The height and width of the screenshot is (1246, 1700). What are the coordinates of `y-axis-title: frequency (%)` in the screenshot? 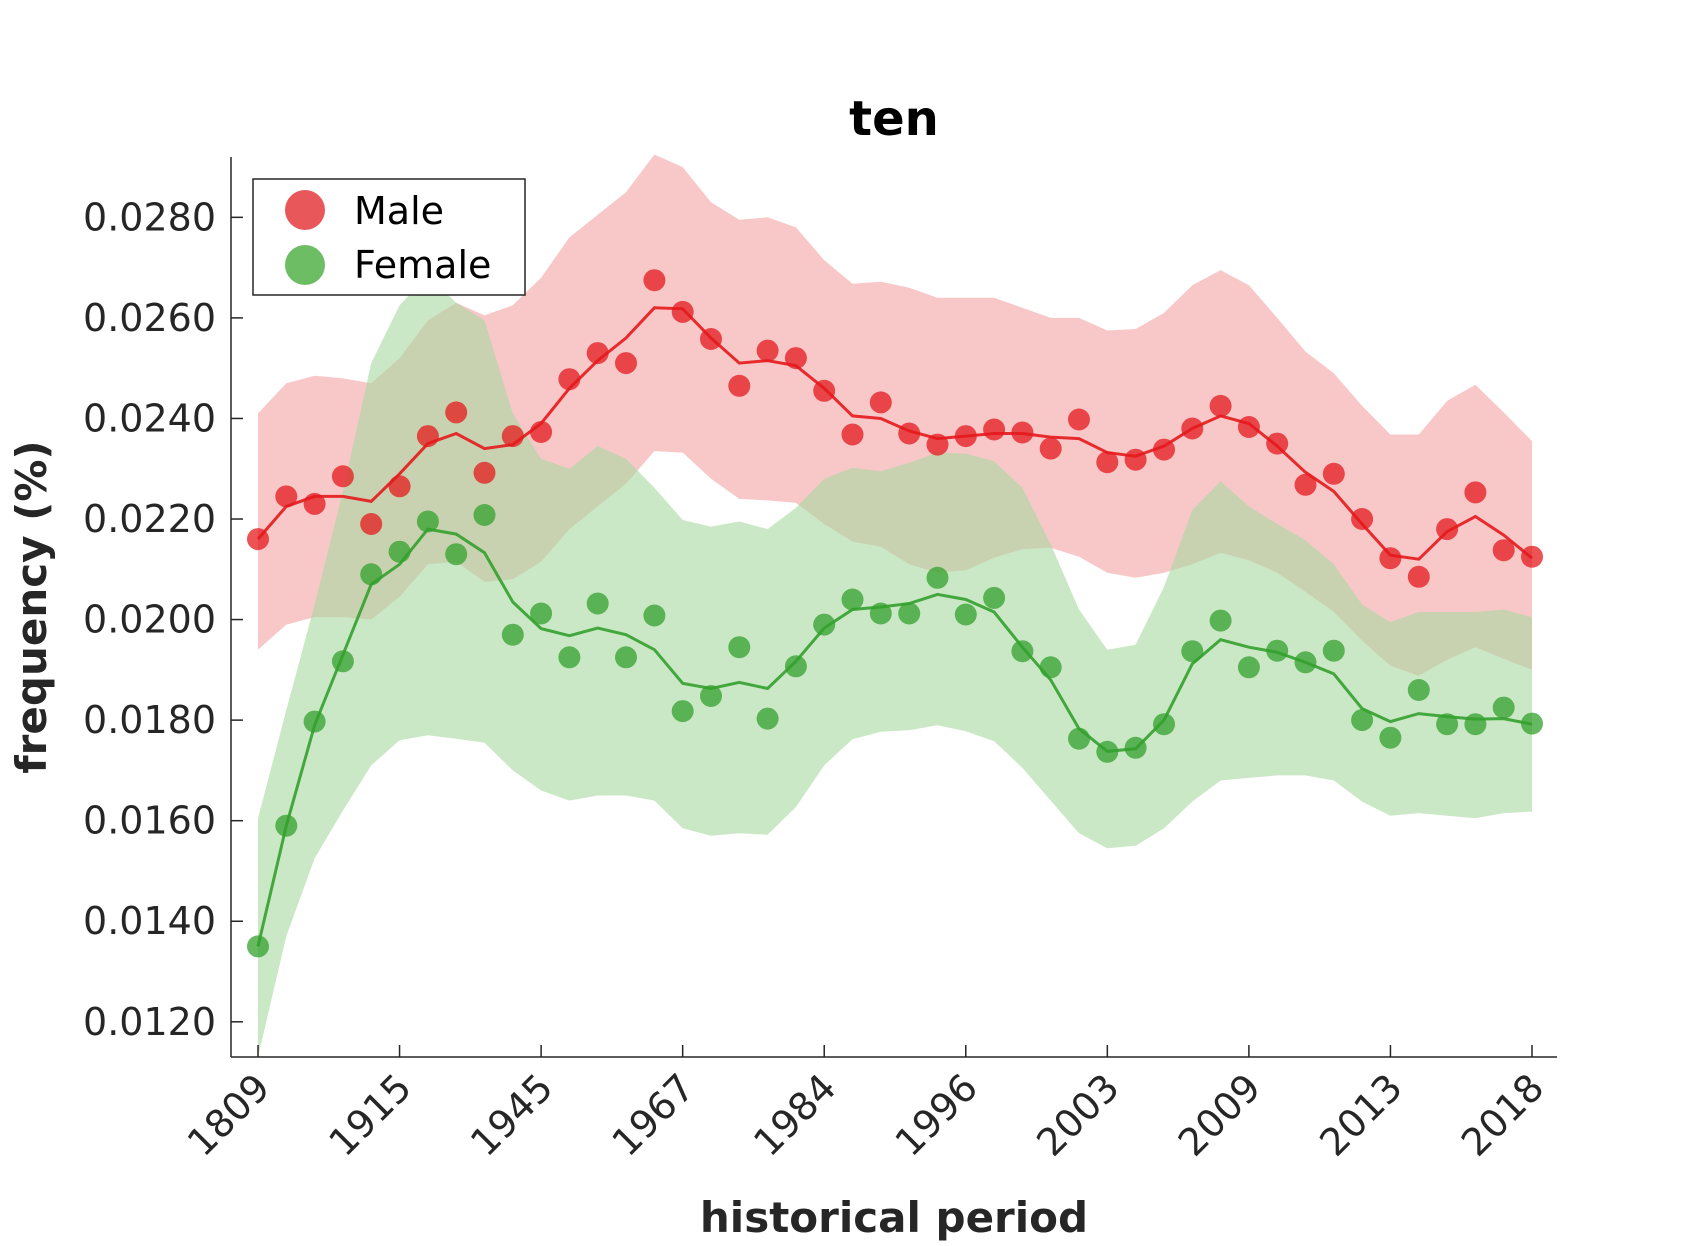 It's located at (31, 606).